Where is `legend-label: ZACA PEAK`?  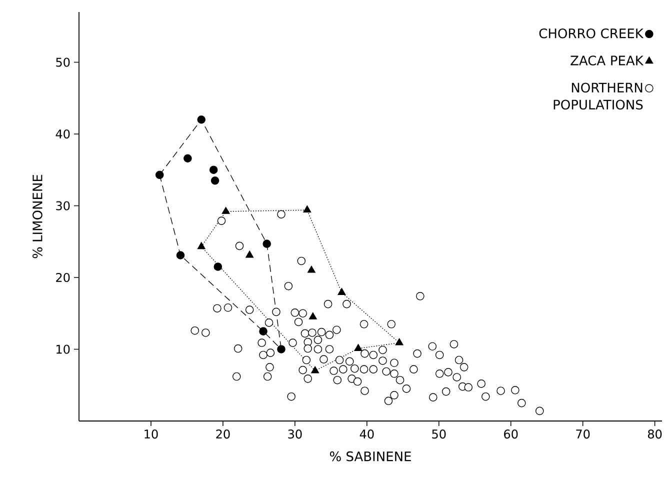 legend-label: ZACA PEAK is located at coordinates (607, 61).